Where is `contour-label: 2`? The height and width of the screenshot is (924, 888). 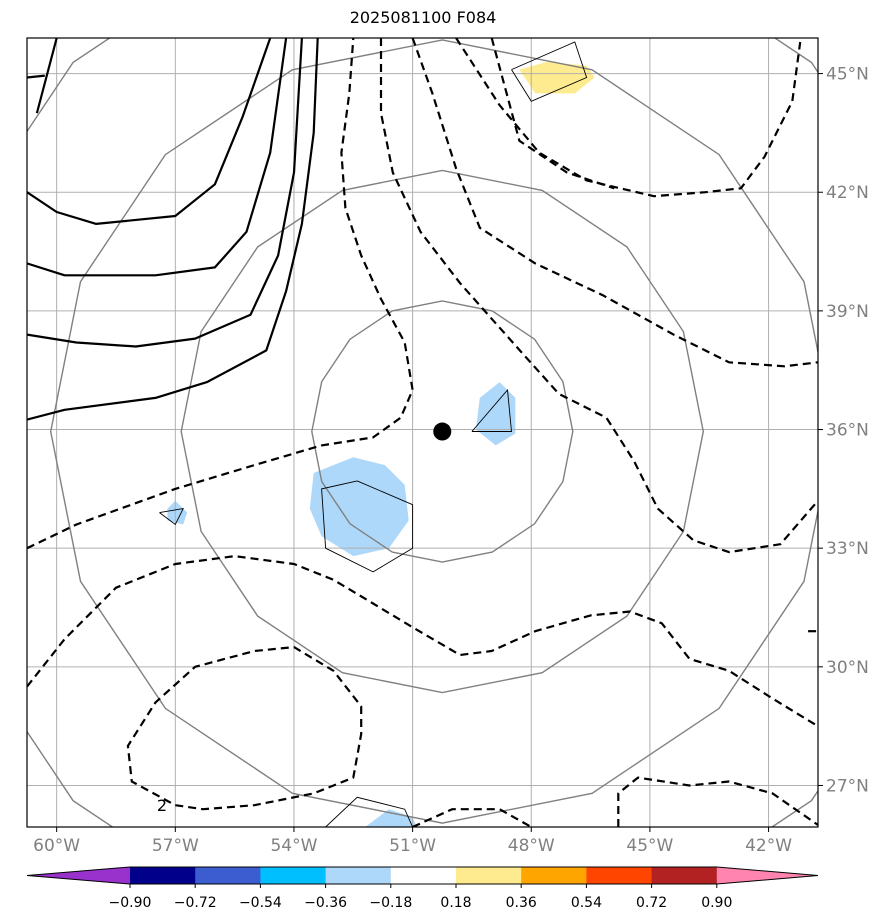
contour-label: 2 is located at coordinates (162, 805).